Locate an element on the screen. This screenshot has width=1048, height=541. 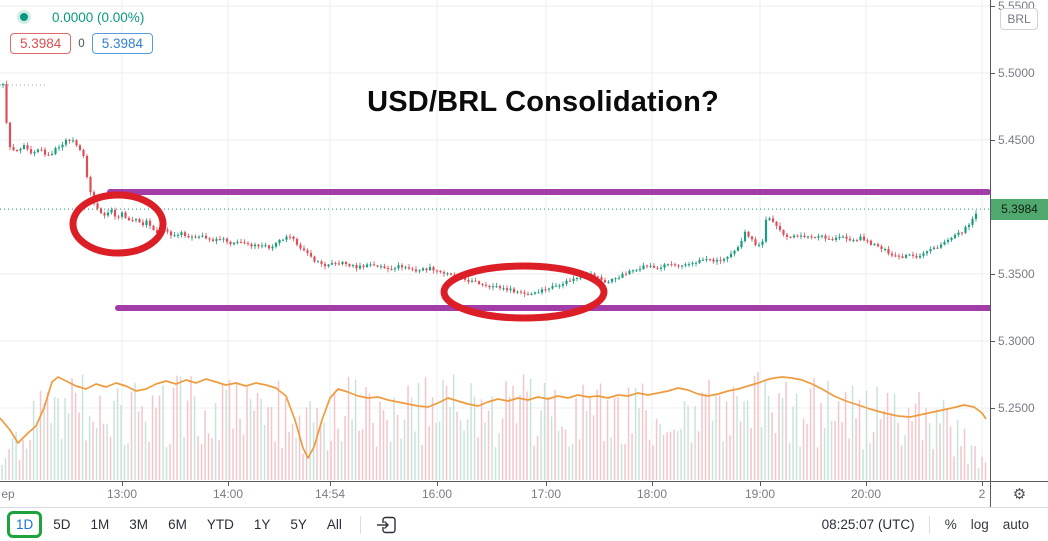
range-button-1m: 1M is located at coordinates (100, 524).